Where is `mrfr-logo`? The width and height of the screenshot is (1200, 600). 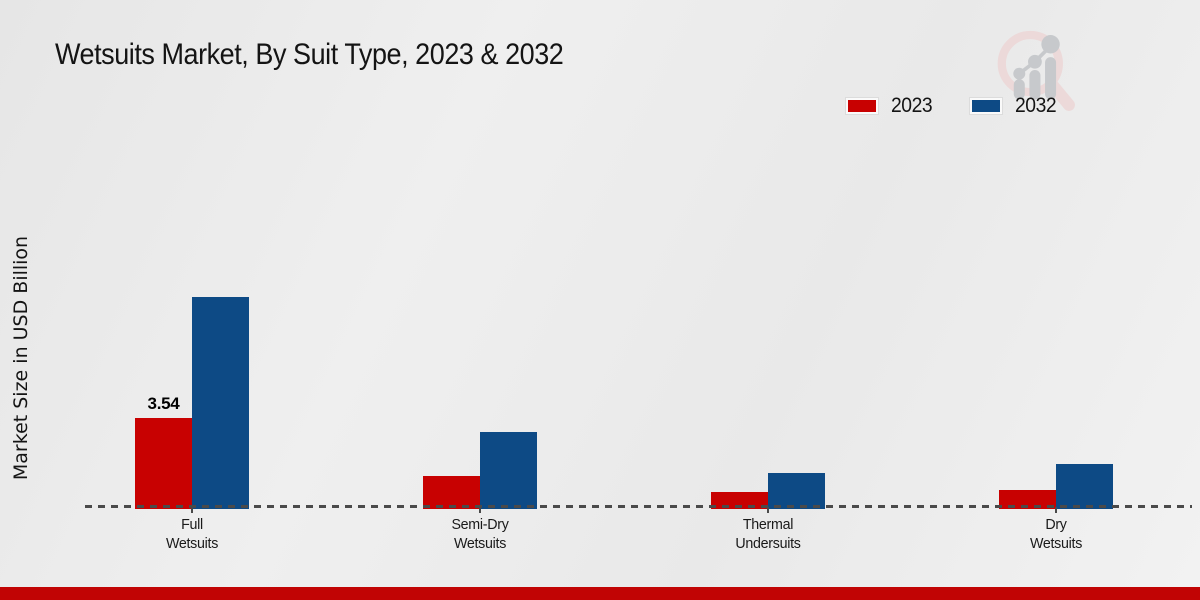 mrfr-logo is located at coordinates (1036, 70).